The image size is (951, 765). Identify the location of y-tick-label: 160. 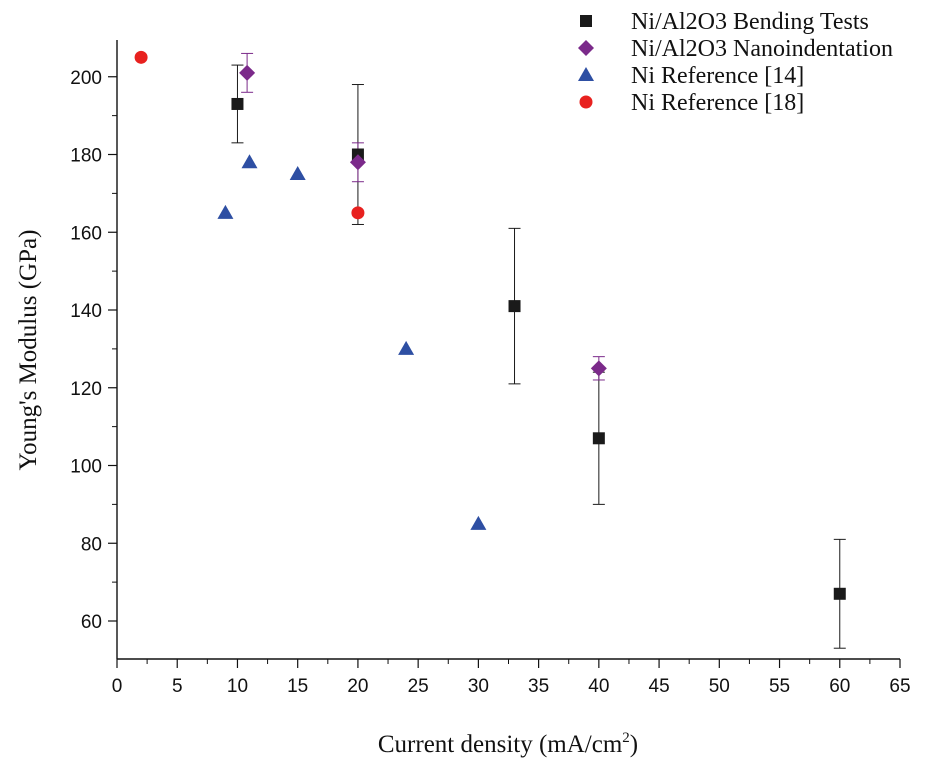
(86, 233).